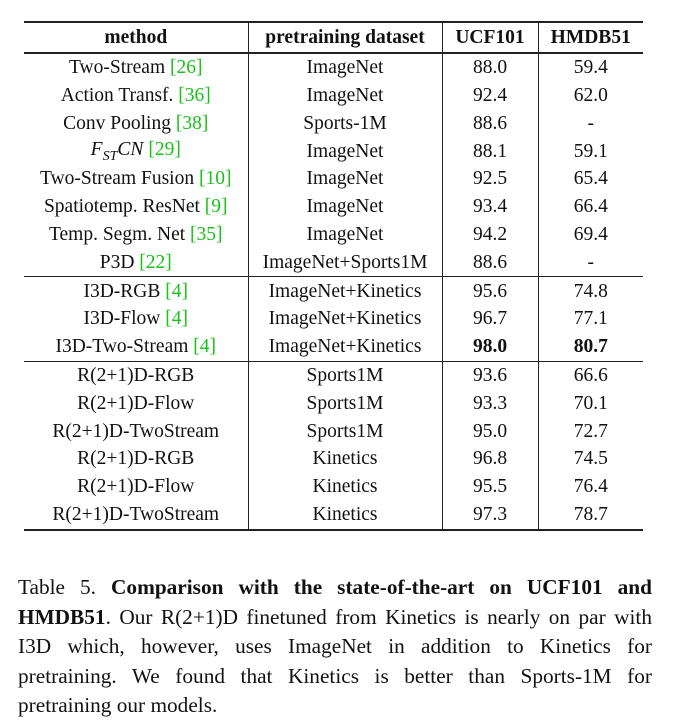 This screenshot has height=721, width=675. I want to click on table-row: R(2+1)D-Flow Sports1M 93.3 70.1, so click(333, 403).